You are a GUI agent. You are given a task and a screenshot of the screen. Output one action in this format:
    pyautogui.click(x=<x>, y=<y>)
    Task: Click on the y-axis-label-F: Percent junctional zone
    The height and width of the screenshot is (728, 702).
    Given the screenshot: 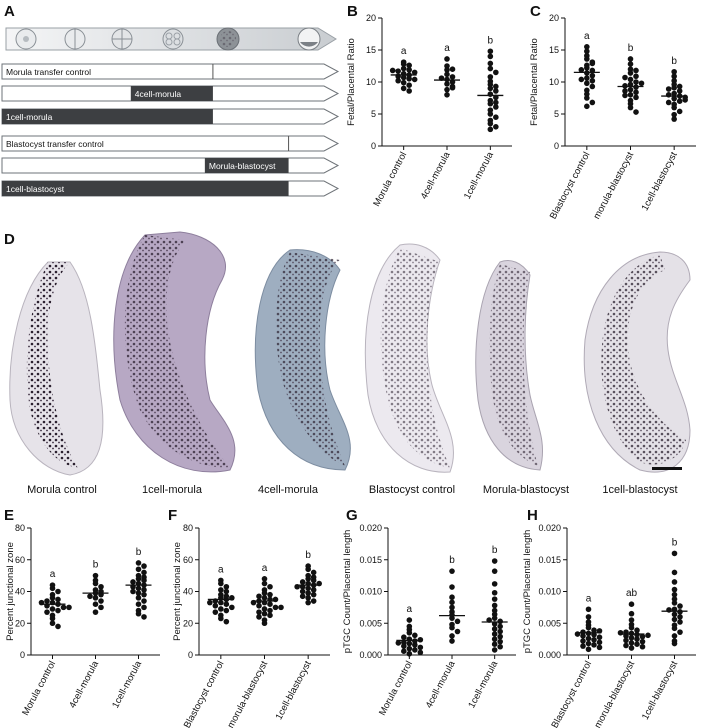 What is the action you would take?
    pyautogui.click(x=177, y=591)
    